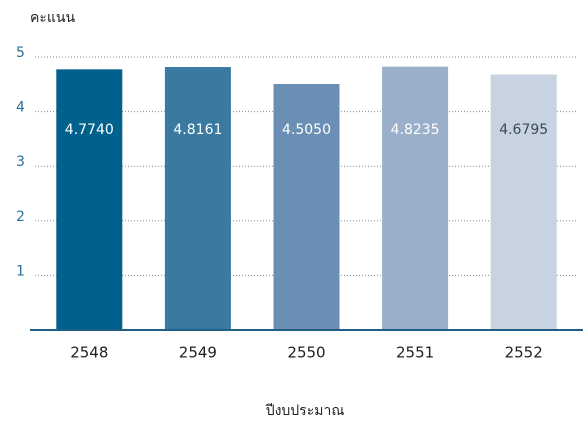  I want to click on value-label: 4.5050, so click(306, 130).